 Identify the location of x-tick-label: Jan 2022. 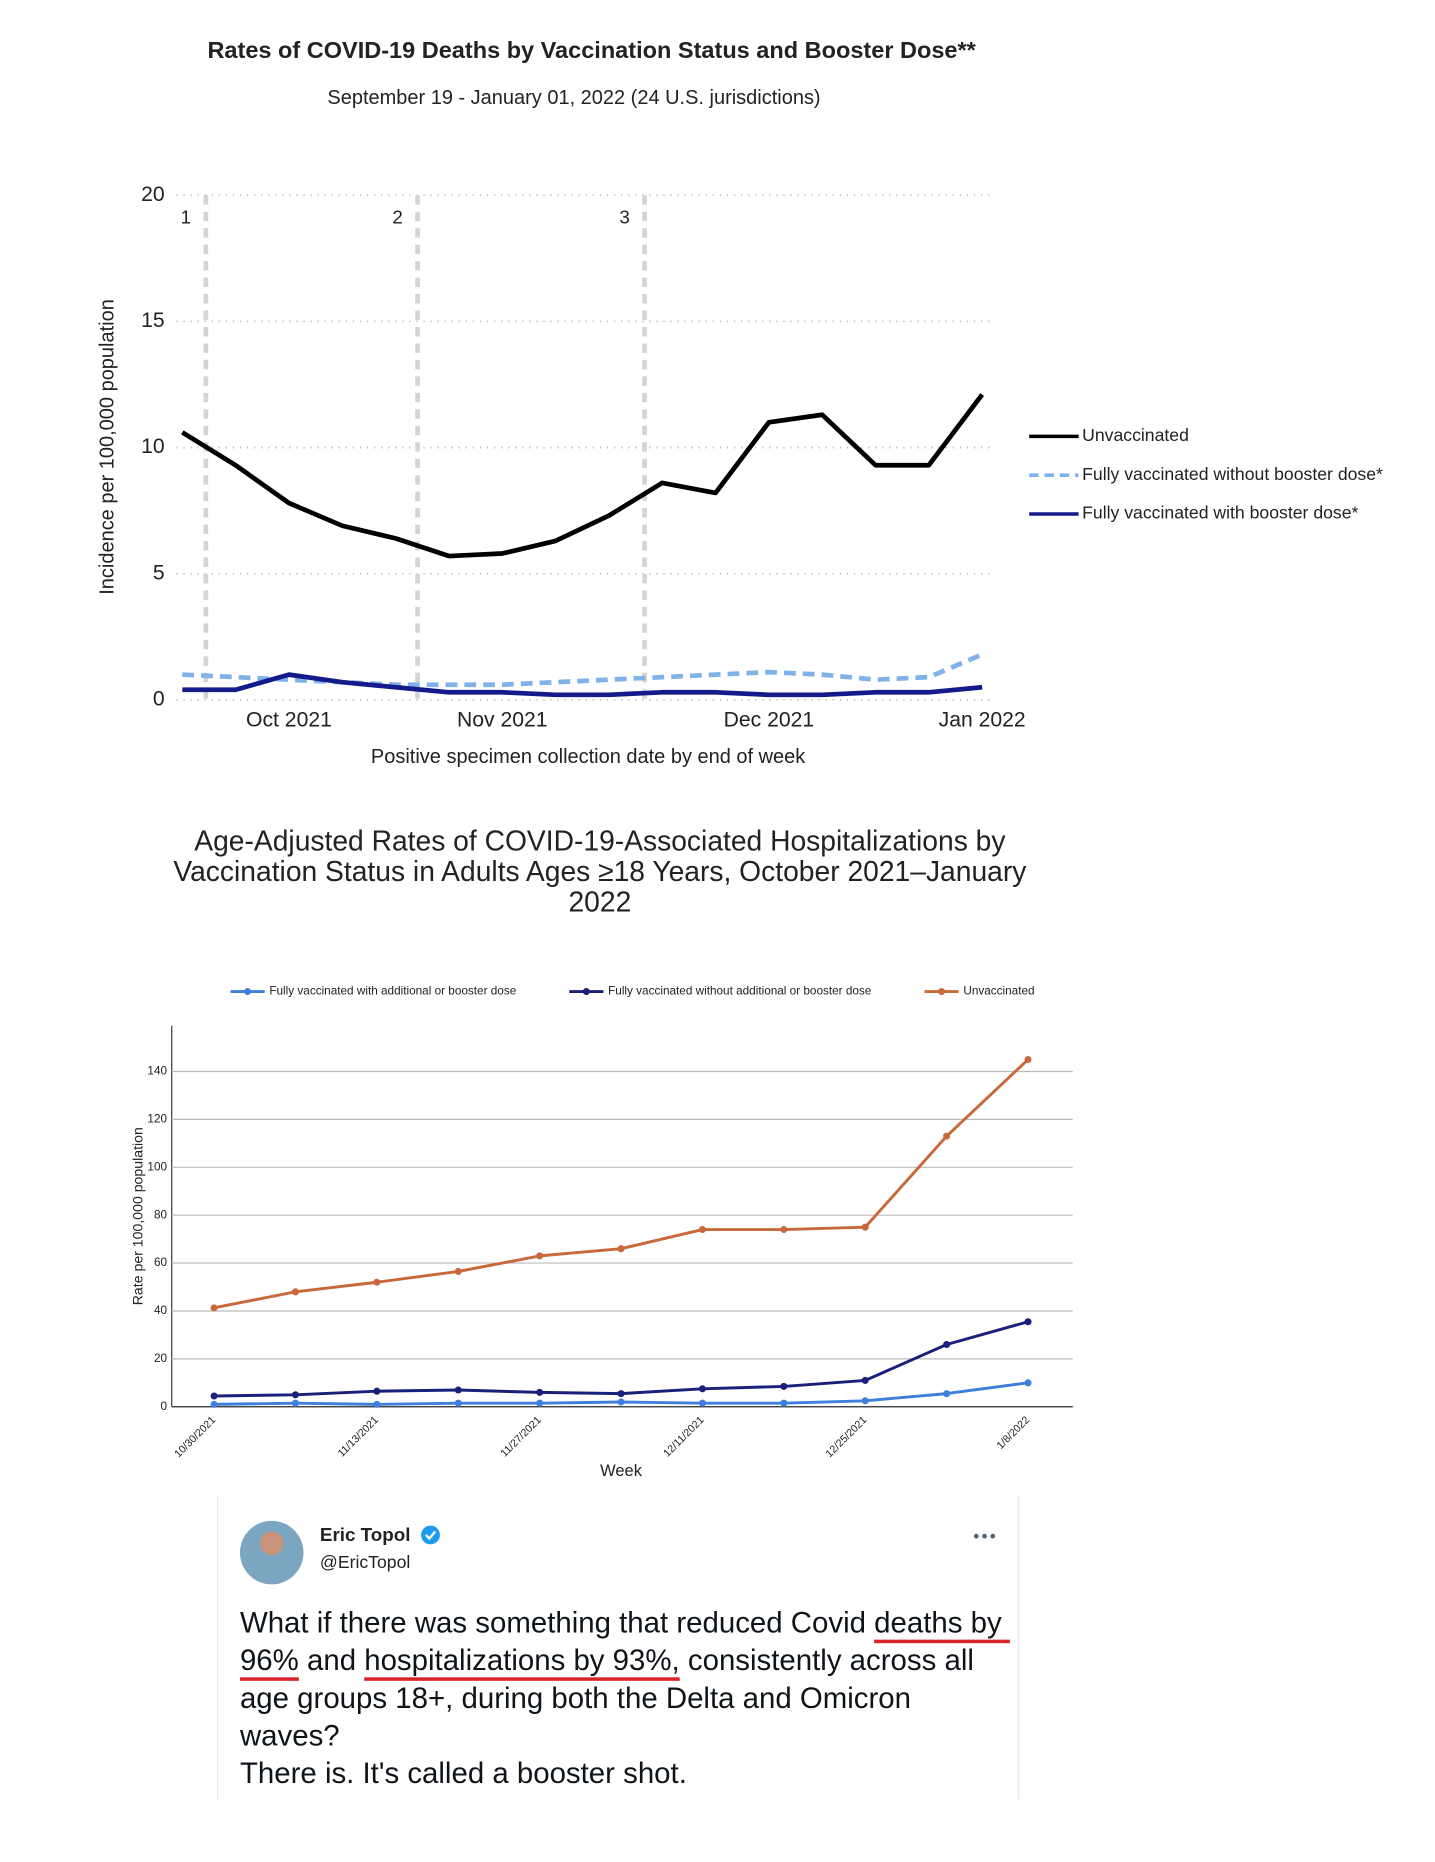
(982, 720).